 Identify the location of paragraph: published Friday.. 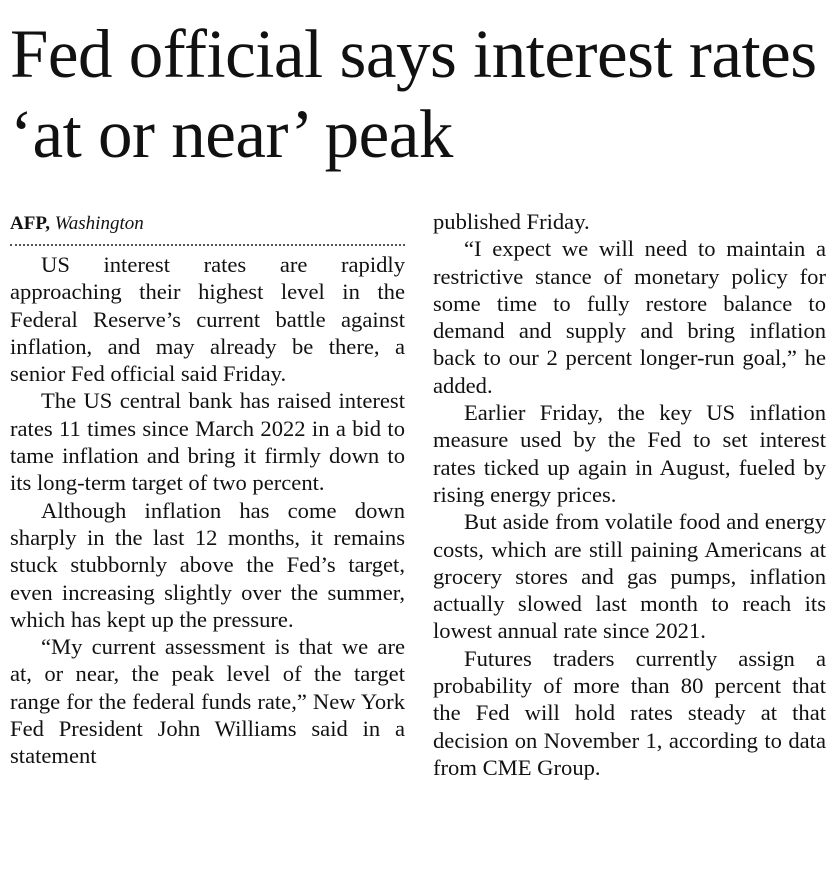
(511, 221).